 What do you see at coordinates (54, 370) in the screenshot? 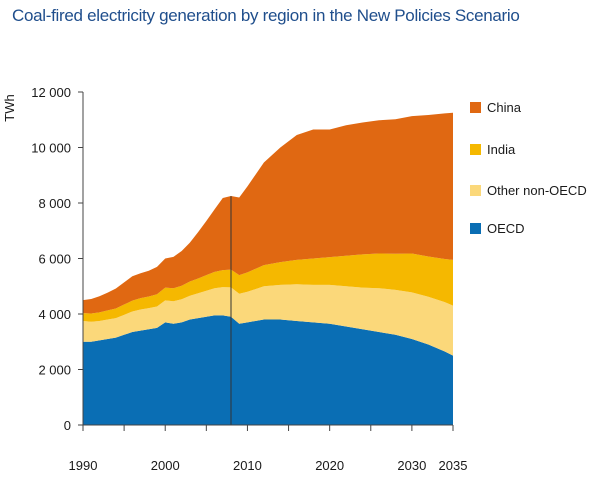
I see `y-tick-label: 2 000` at bounding box center [54, 370].